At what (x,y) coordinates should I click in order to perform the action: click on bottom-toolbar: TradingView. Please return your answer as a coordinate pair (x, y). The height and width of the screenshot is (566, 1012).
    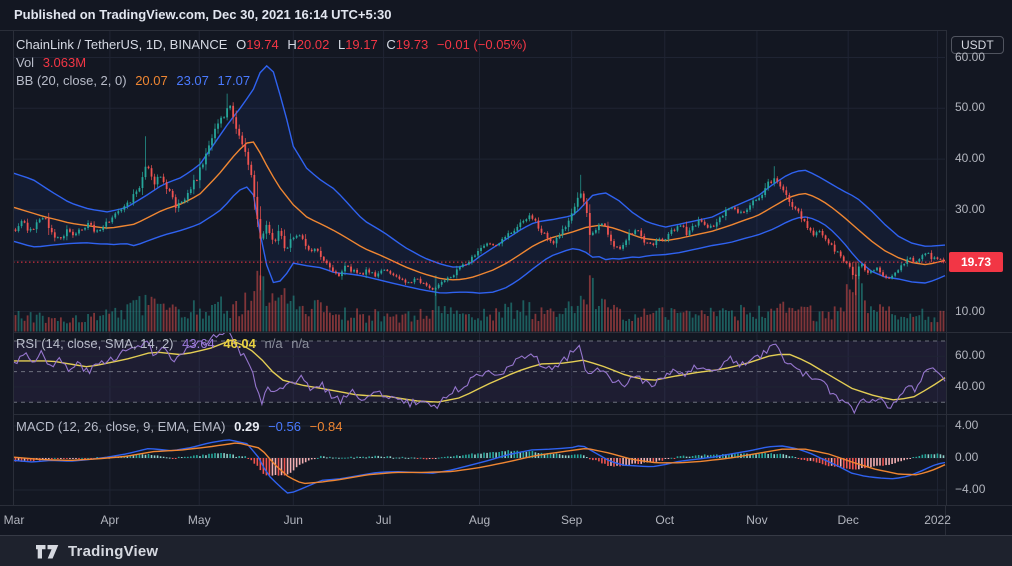
    Looking at the image, I should click on (506, 550).